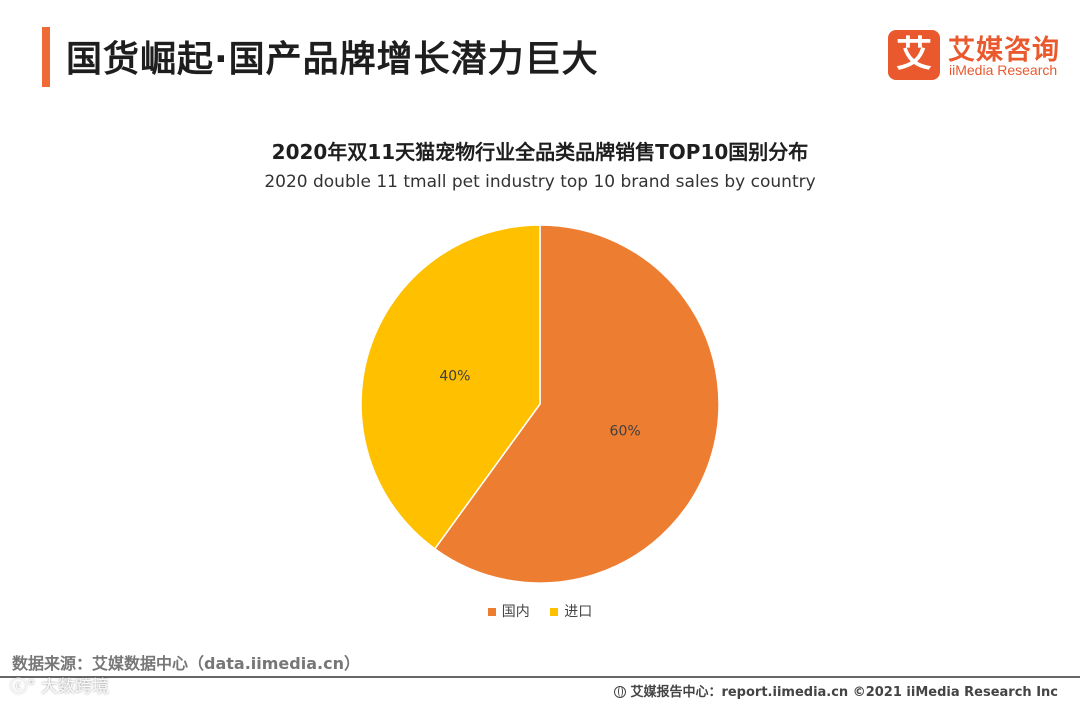  Describe the element at coordinates (332, 59) in the screenshot. I see `page-title: 国货崛起·国产品牌增长潜力巨大` at that location.